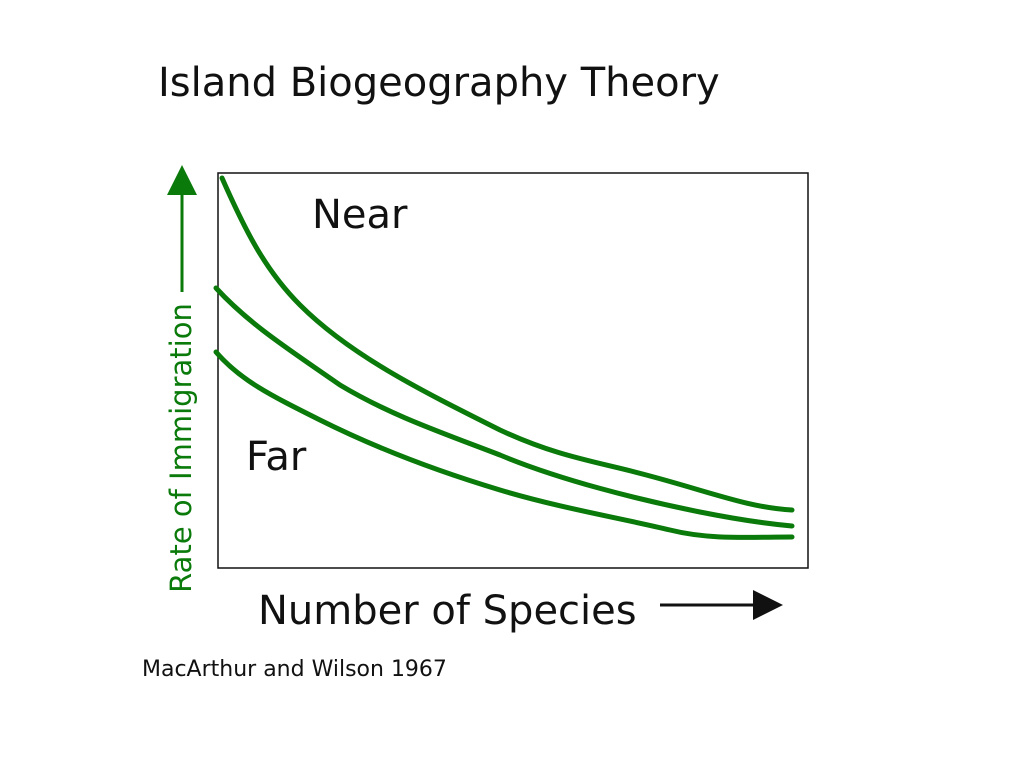 This screenshot has height=768, width=1024. Describe the element at coordinates (439, 83) in the screenshot. I see `slide-title: Island Biogeography Theory` at that location.